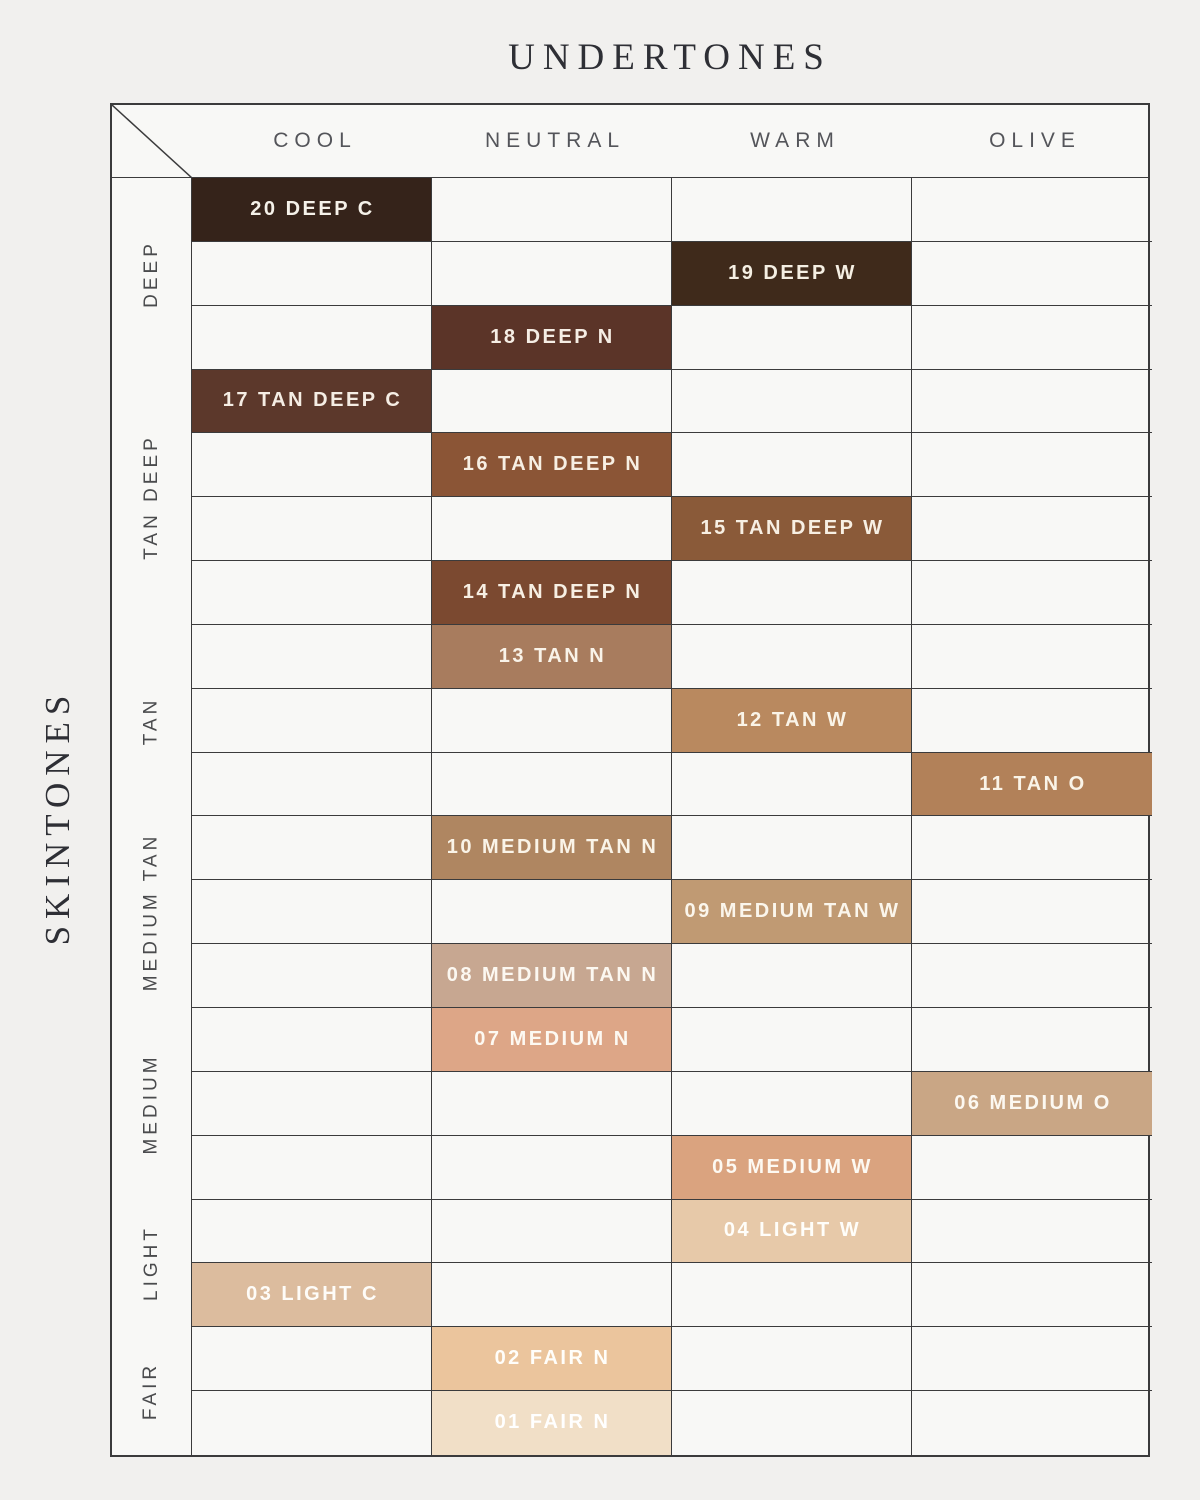  I want to click on grid-row: 15 TAN DEEP W, so click(672, 529).